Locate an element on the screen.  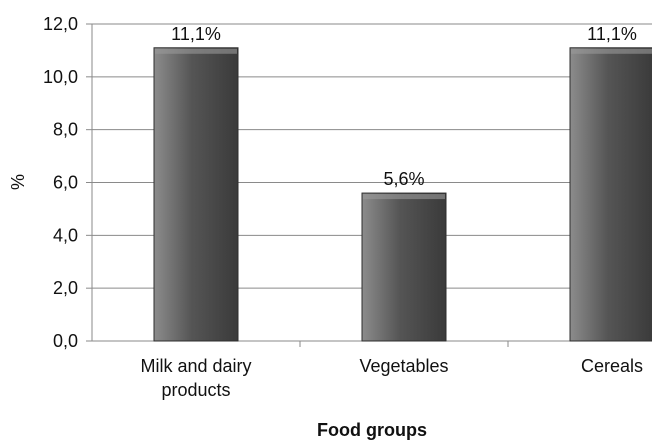
category-label: Cereals is located at coordinates (612, 366).